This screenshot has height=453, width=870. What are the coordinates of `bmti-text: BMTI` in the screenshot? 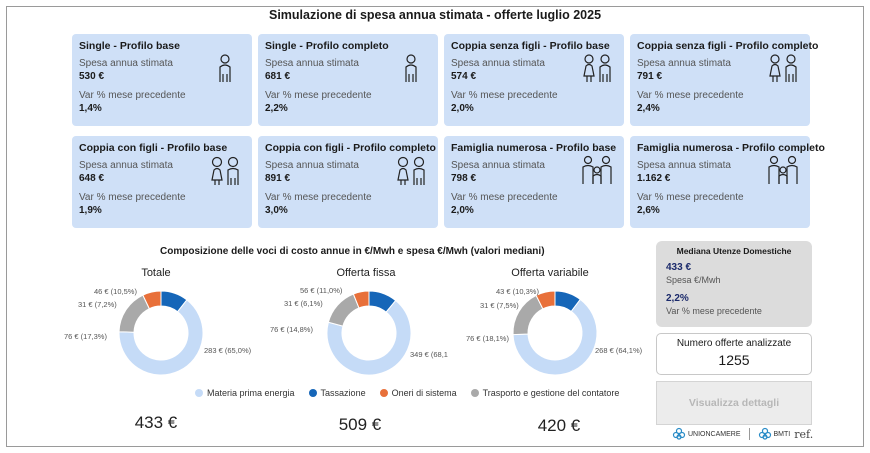 It's located at (782, 434).